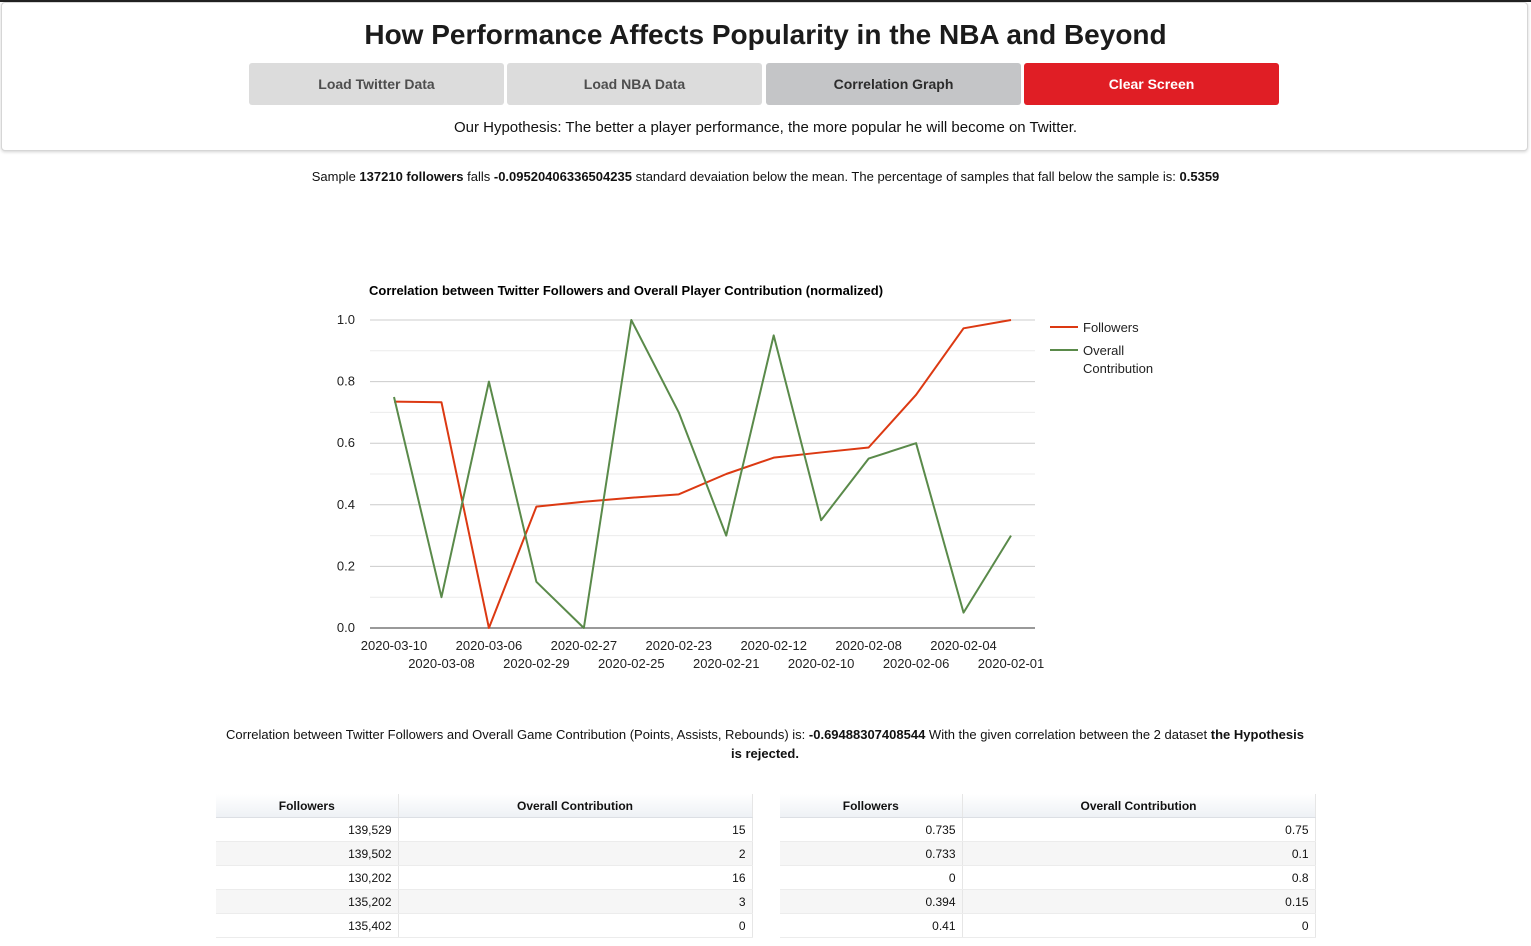 The width and height of the screenshot is (1531, 946). I want to click on sample-followers: 137210 followers, so click(411, 176).